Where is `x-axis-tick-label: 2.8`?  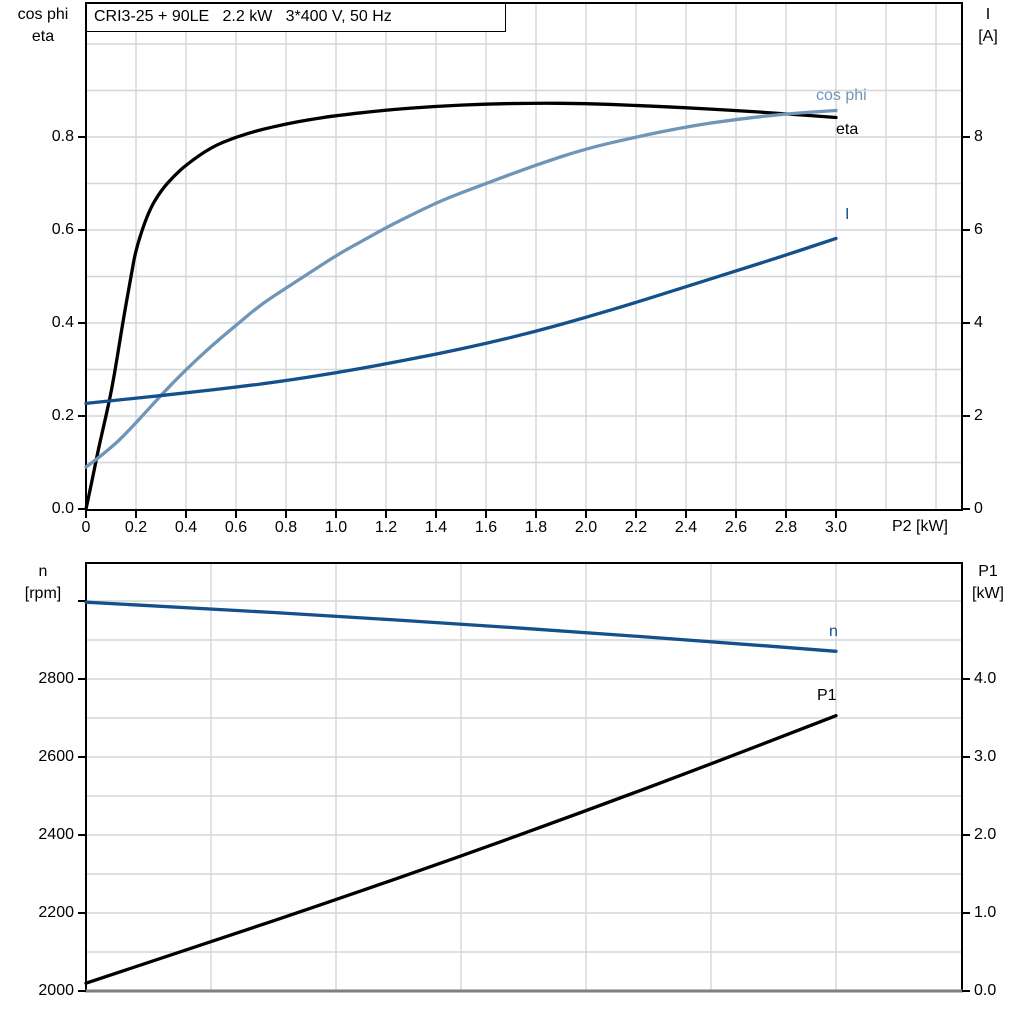
x-axis-tick-label: 2.8 is located at coordinates (786, 527).